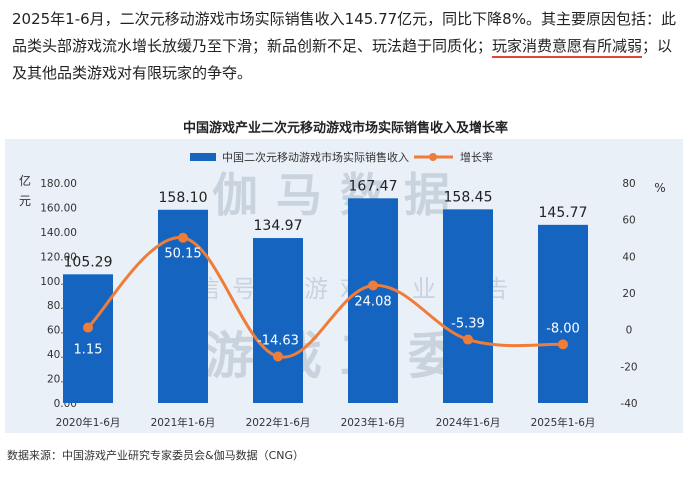 The width and height of the screenshot is (691, 480). What do you see at coordinates (373, 186) in the screenshot?
I see `bar-value-label: 167.47` at bounding box center [373, 186].